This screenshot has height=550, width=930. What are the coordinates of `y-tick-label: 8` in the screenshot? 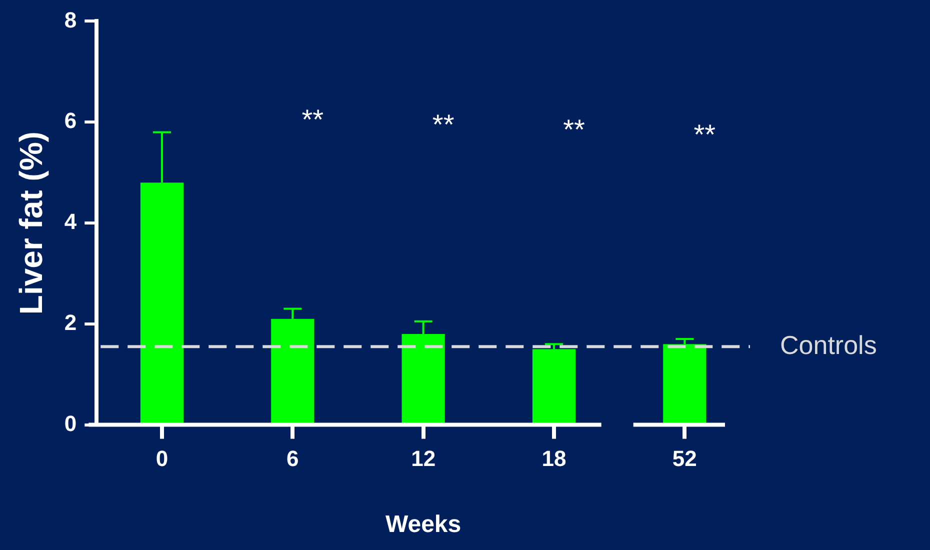 It's located at (70, 19).